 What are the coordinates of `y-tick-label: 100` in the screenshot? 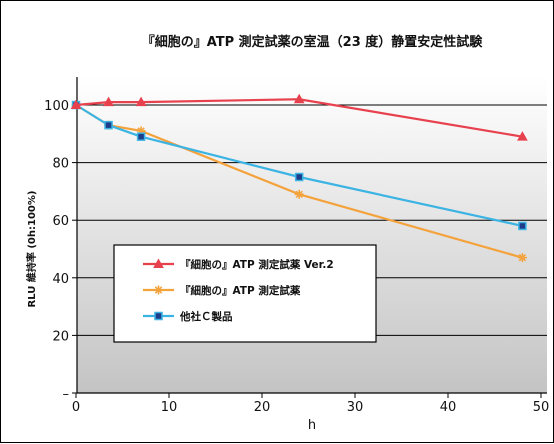 It's located at (56, 106).